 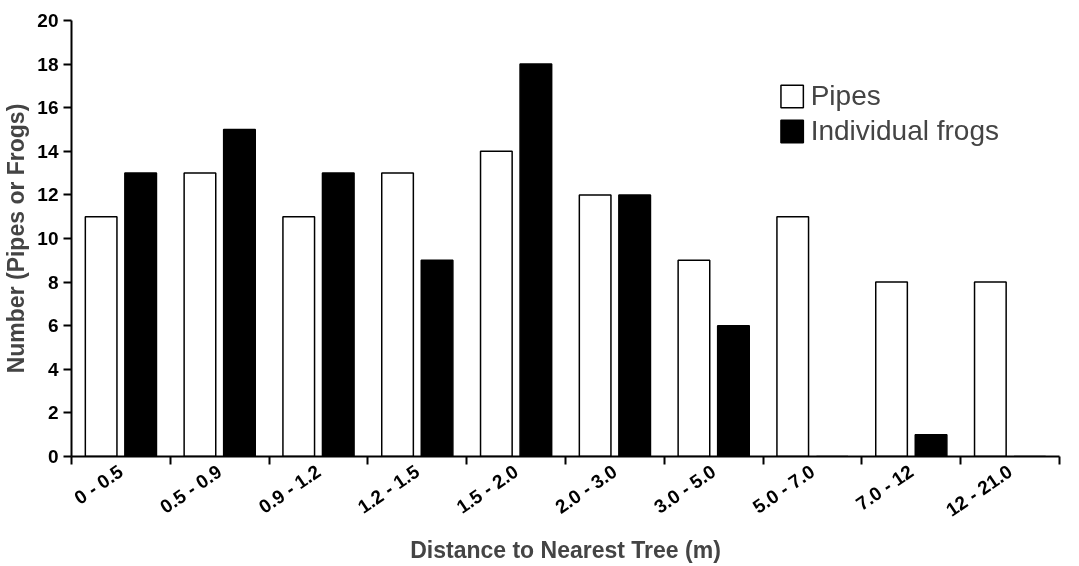 What do you see at coordinates (191, 489) in the screenshot?
I see `x-tick-label: 0.5 - 0.9` at bounding box center [191, 489].